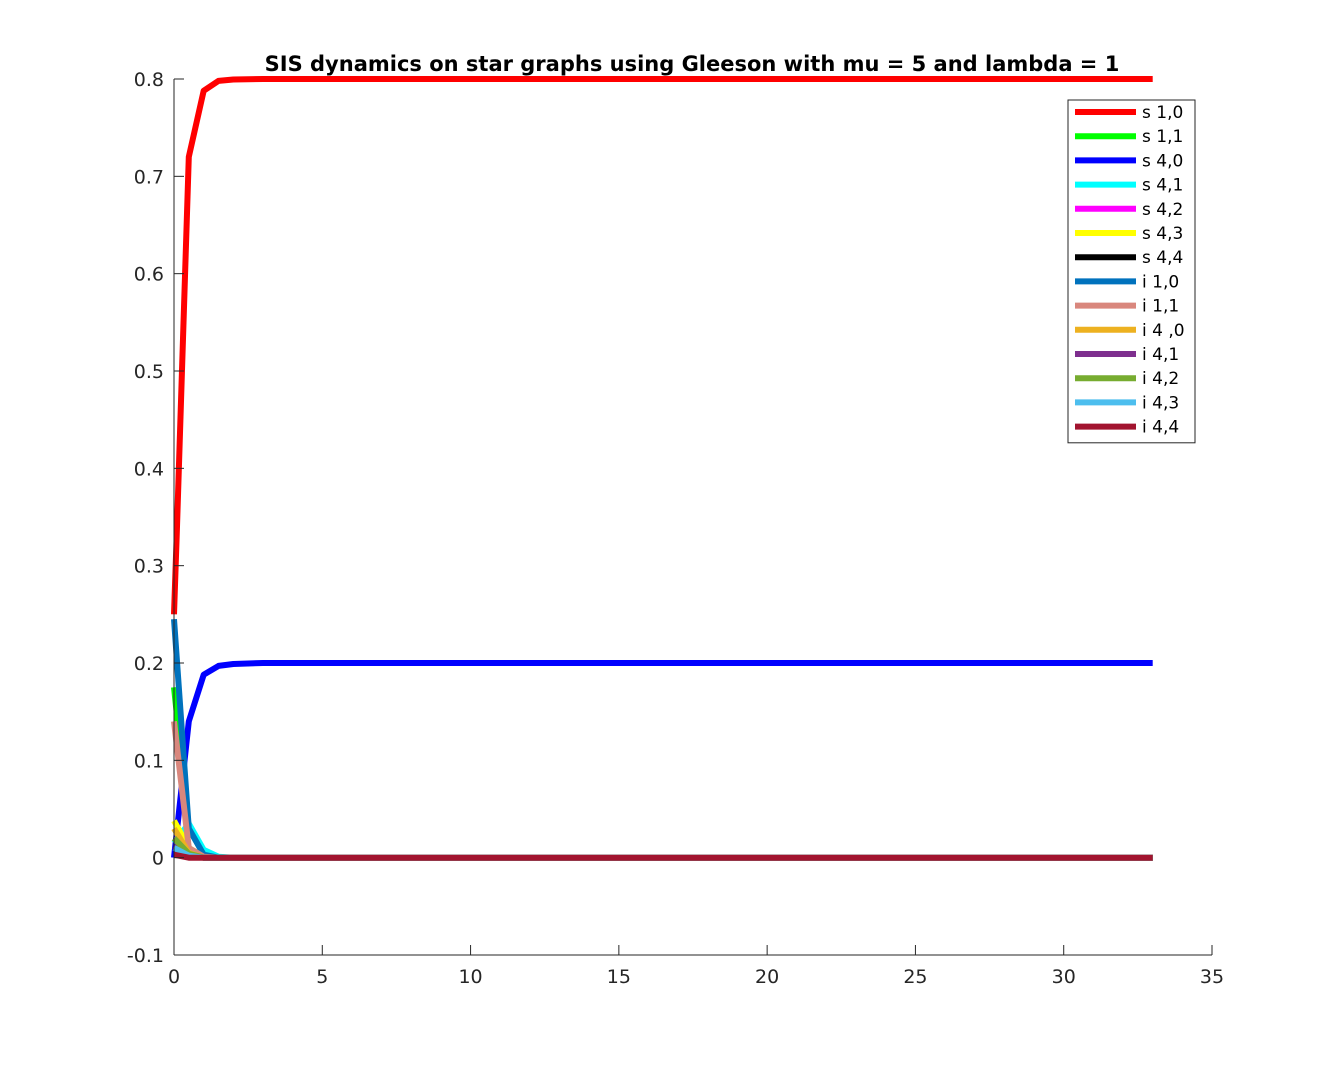  Describe the element at coordinates (470, 977) in the screenshot. I see `x-tick-label: 10` at that location.